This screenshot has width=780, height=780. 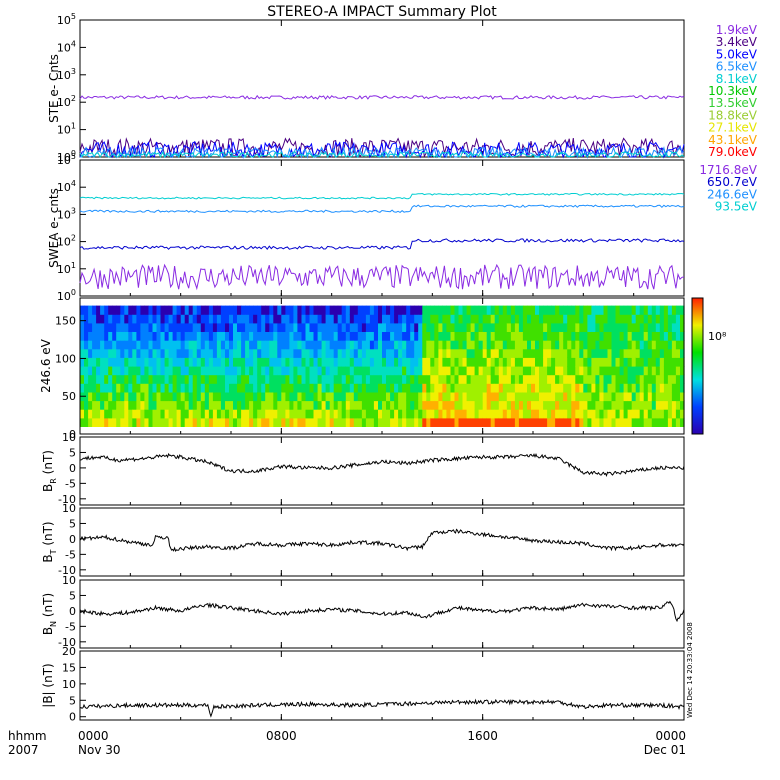 What do you see at coordinates (66, 46) in the screenshot?
I see `ste-ytick-label: 104` at bounding box center [66, 46].